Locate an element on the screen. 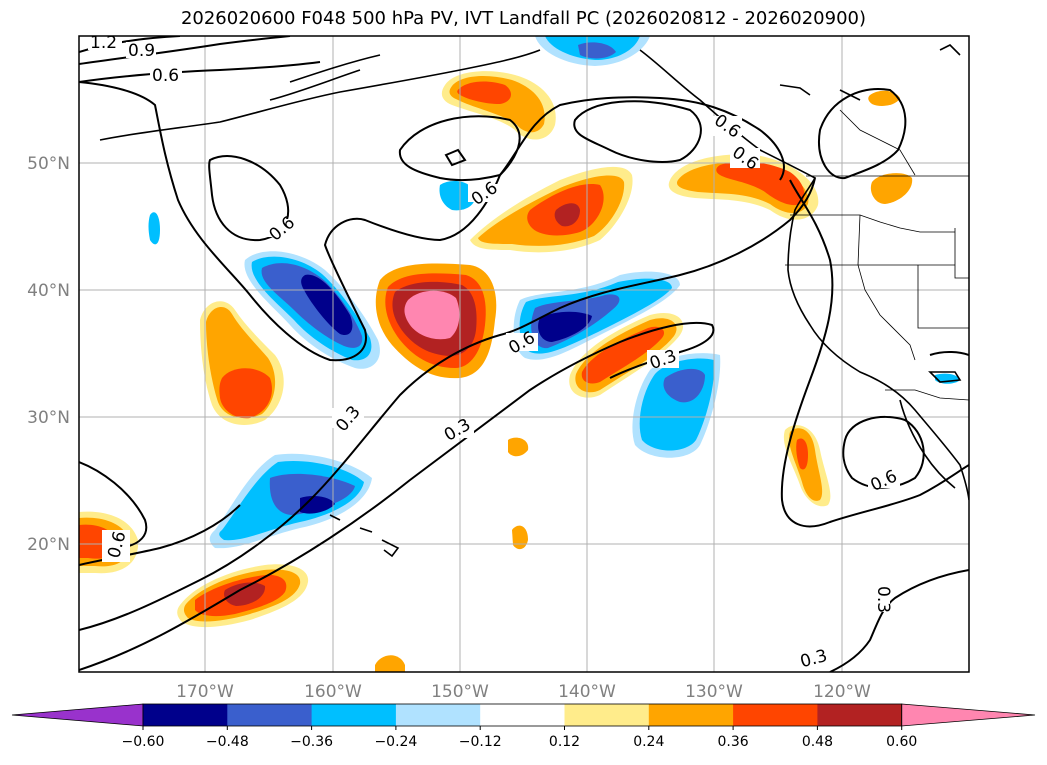 The width and height of the screenshot is (1047, 765). pv-contour-0.9 is located at coordinates (185, 50).